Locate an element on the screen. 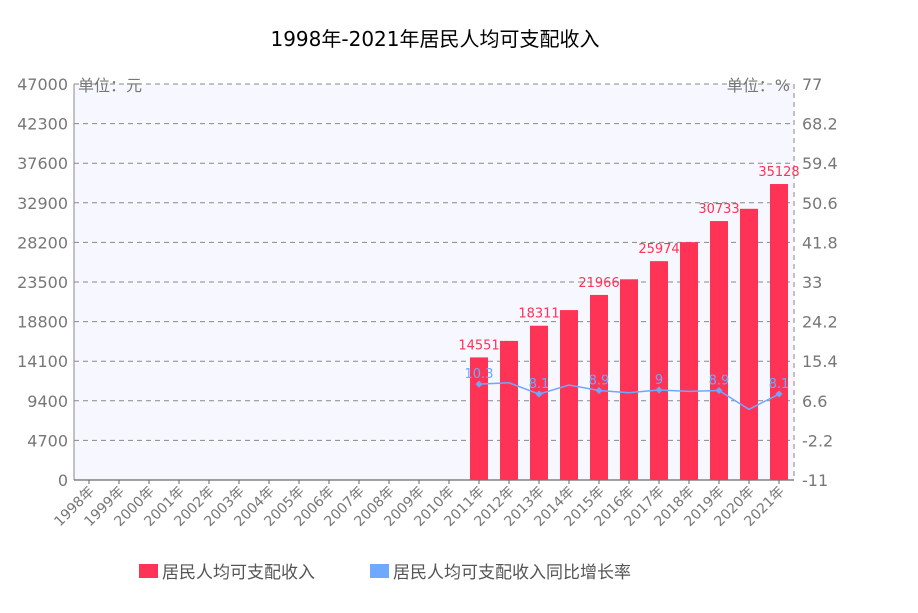 This screenshot has width=918, height=613. legend-swatch-growth is located at coordinates (379, 571).